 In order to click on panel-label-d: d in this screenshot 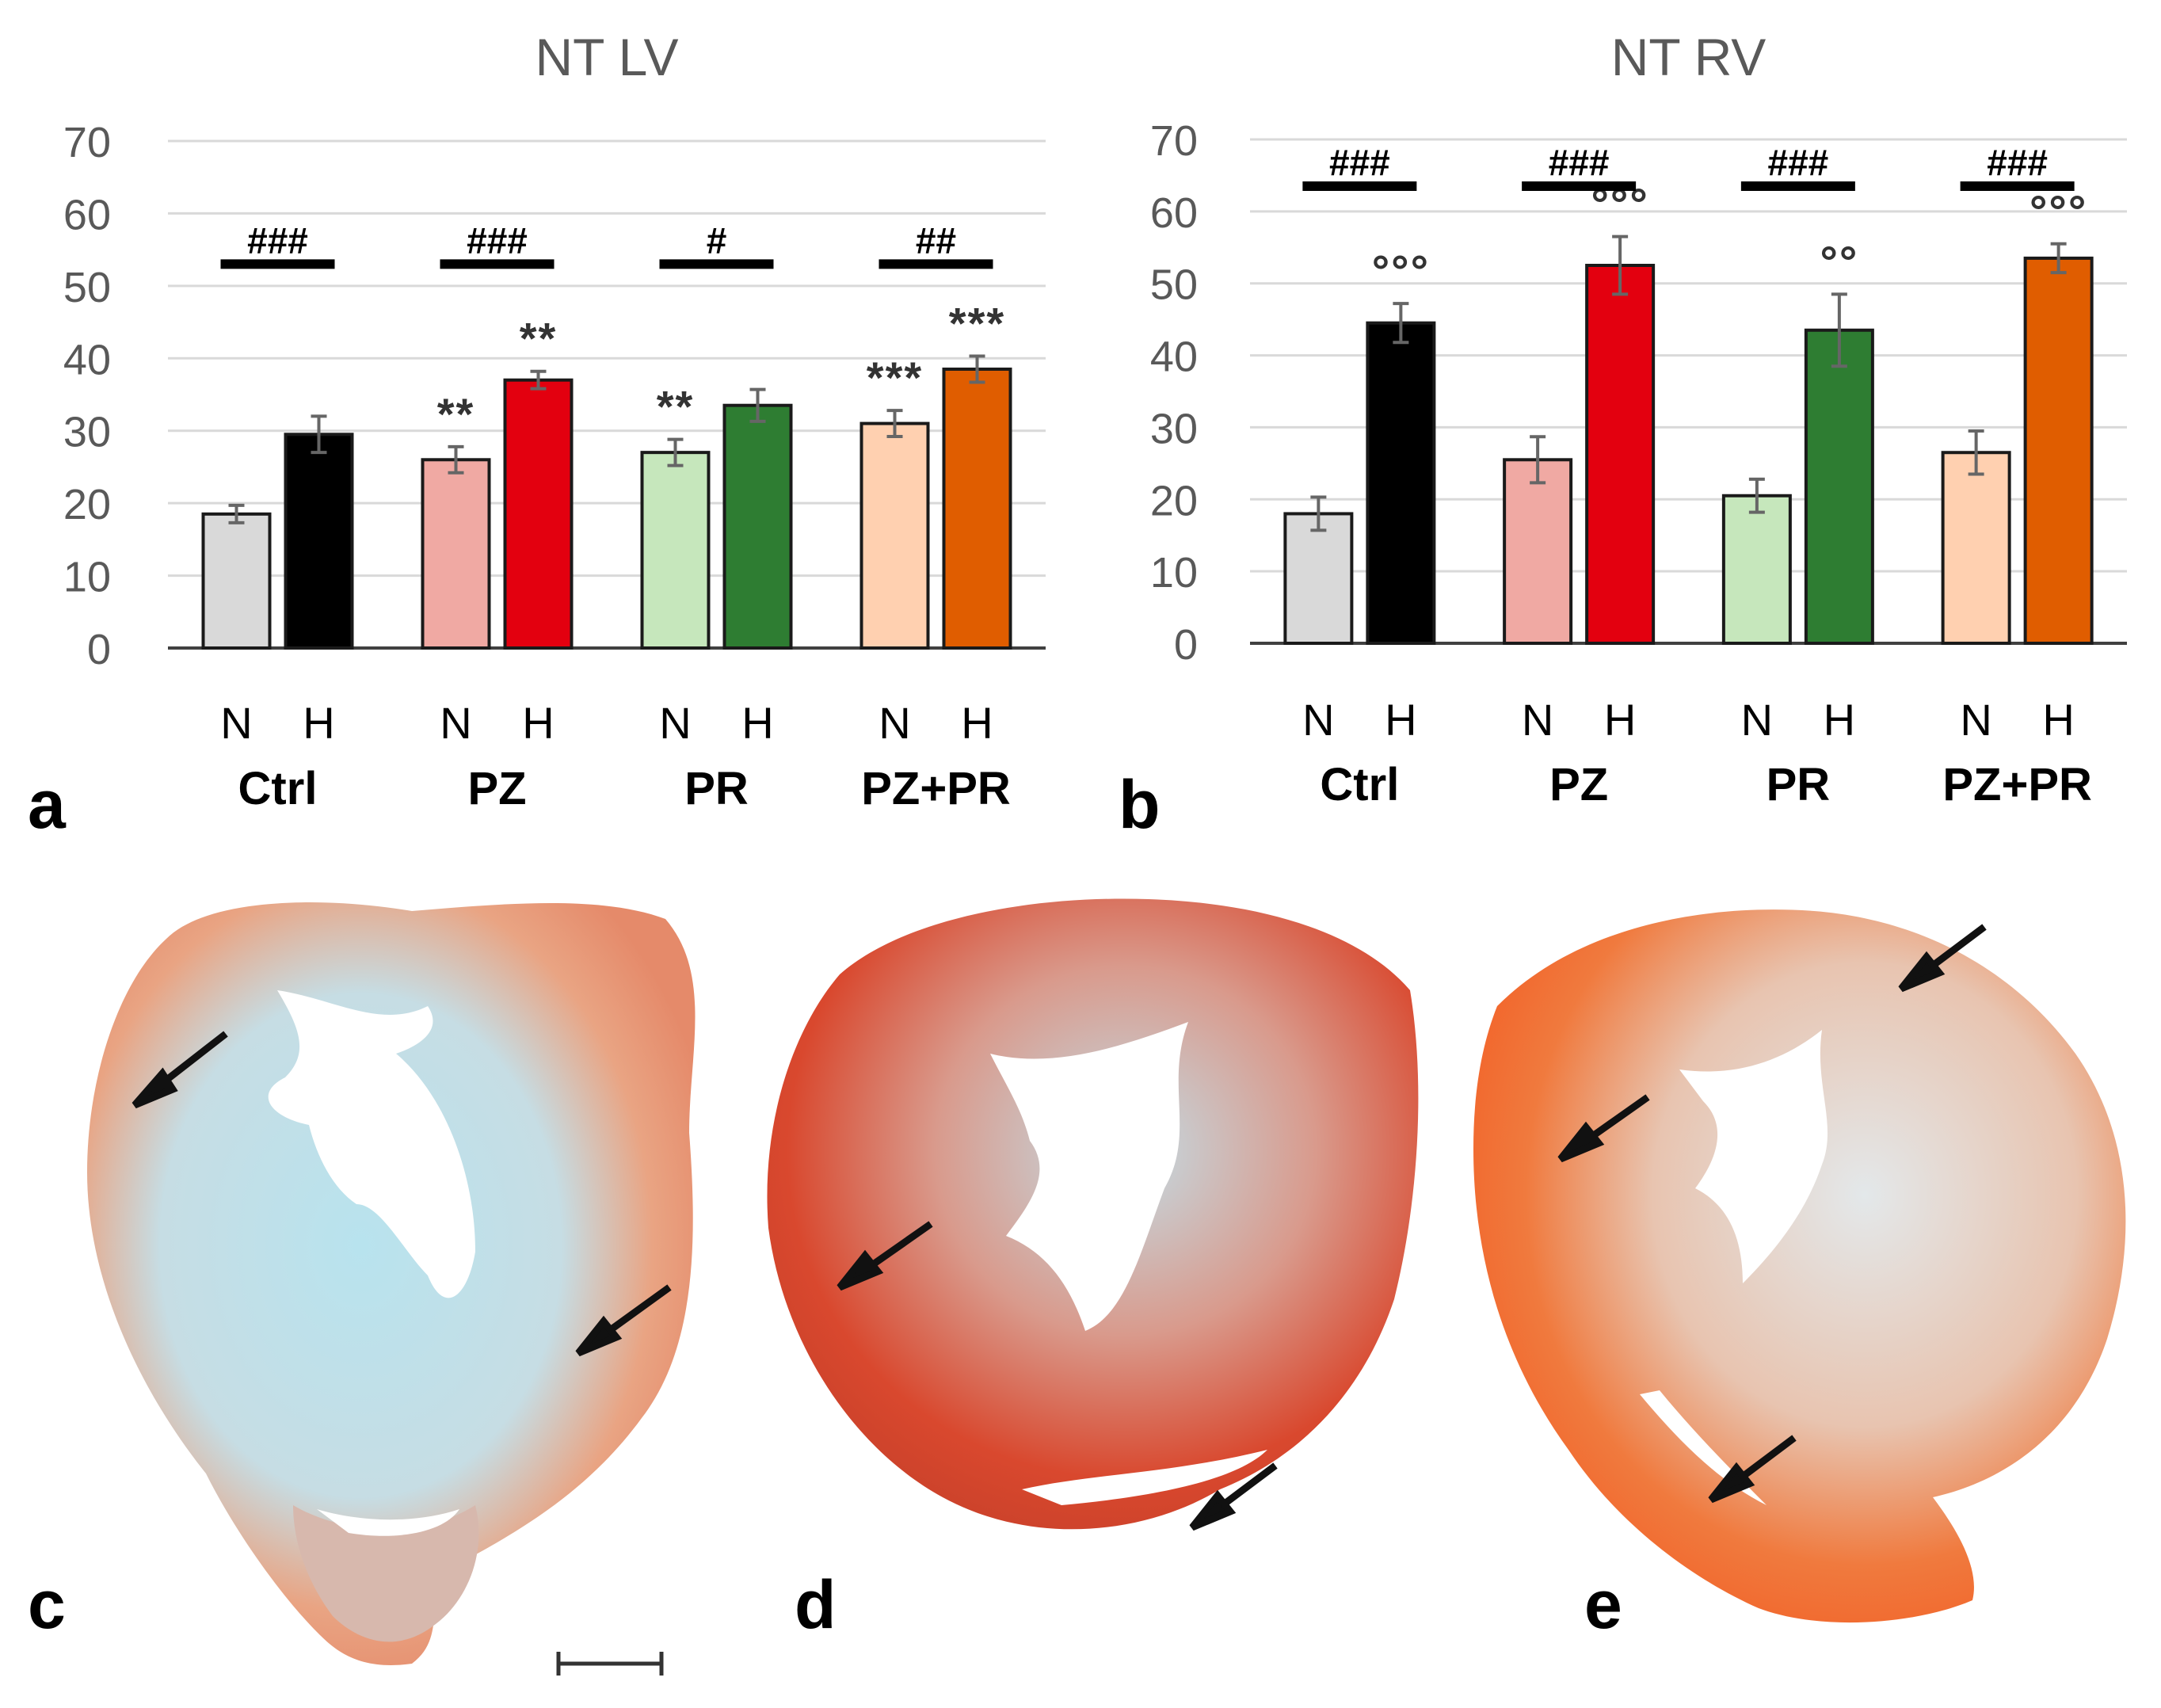, I will do `click(816, 1605)`.